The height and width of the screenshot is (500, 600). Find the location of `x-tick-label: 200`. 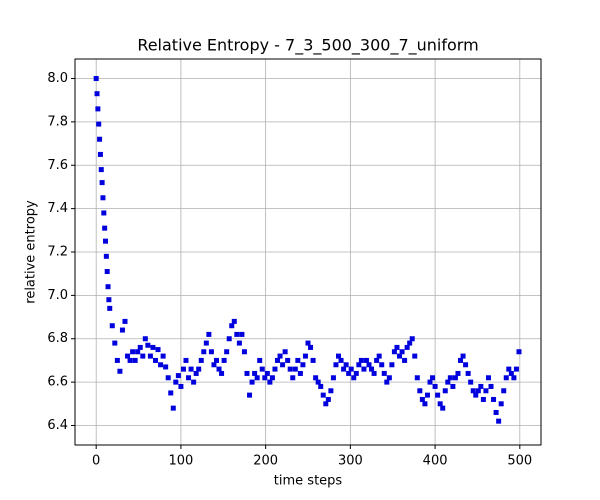

x-tick-label: 200 is located at coordinates (265, 461).